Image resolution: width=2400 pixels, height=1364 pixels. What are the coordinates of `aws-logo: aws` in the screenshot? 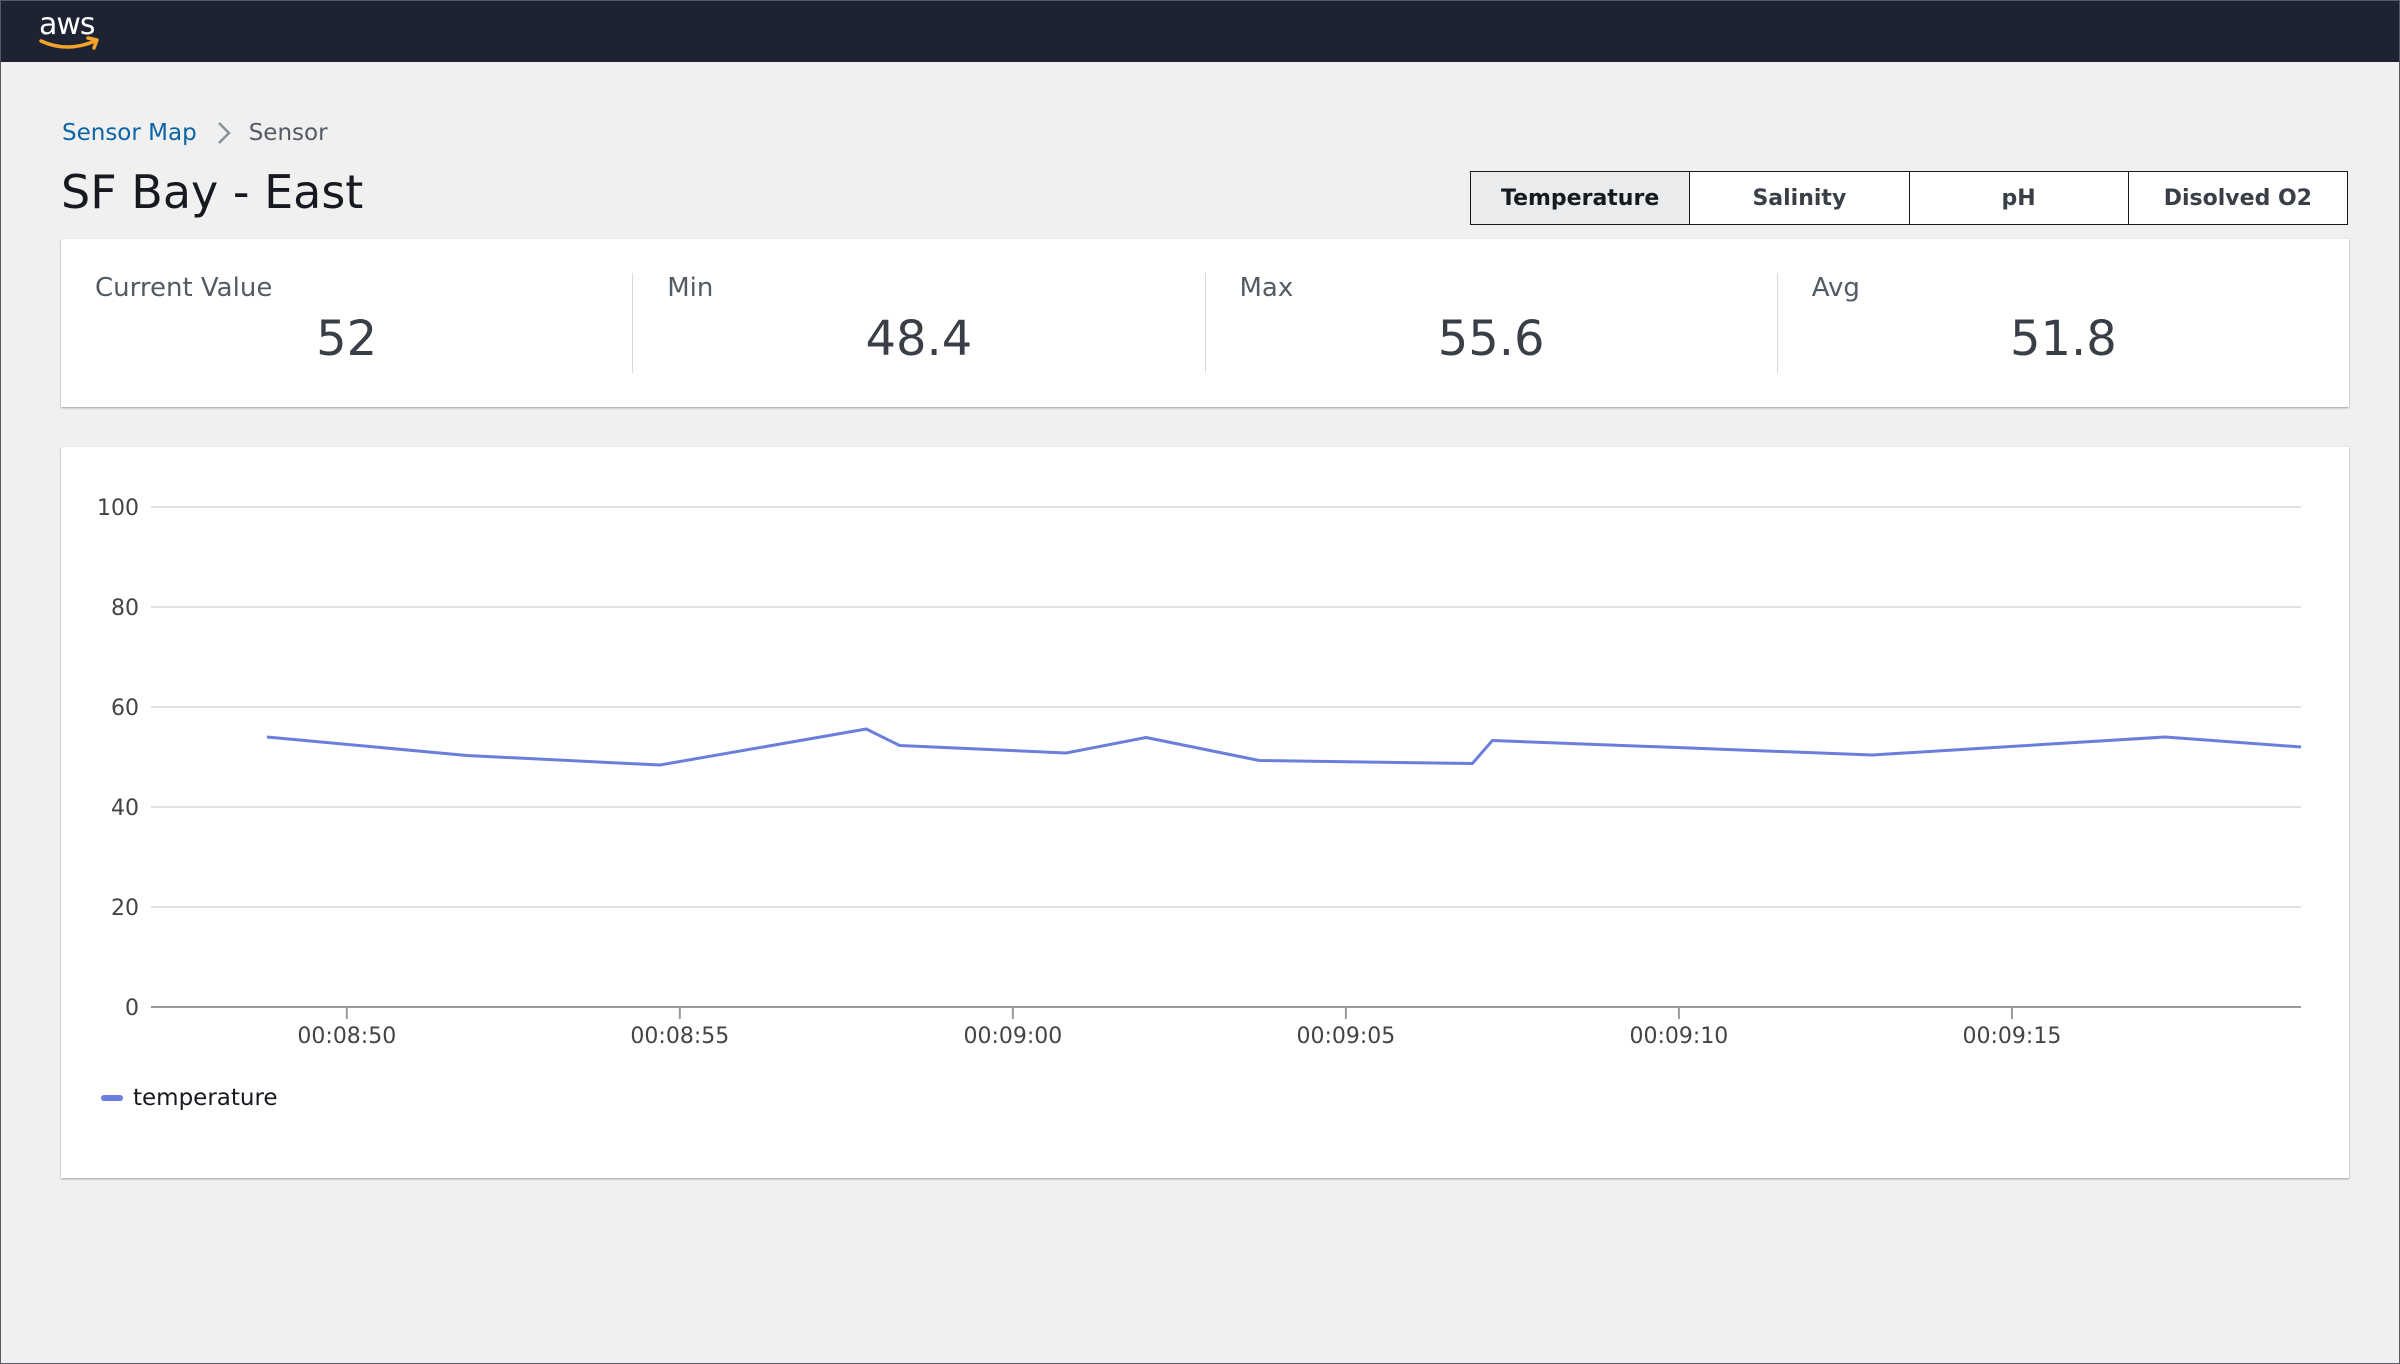 It's located at (72, 30).